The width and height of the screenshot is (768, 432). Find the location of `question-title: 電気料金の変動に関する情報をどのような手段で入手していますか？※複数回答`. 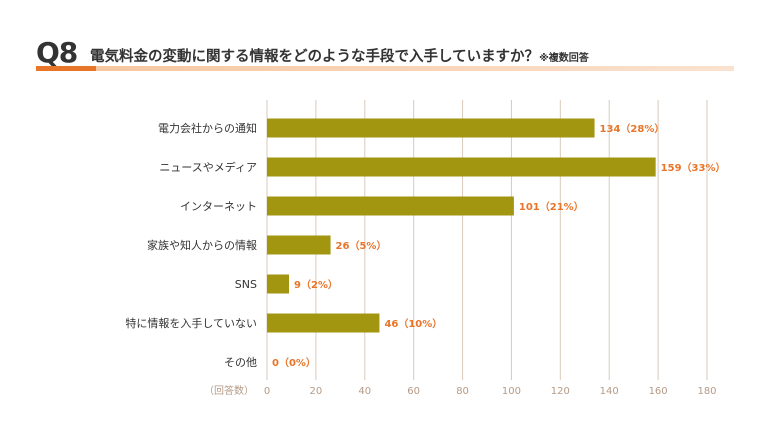

question-title: 電気料金の変動に関する情報をどのような手段で入手していますか？※複数回答 is located at coordinates (339, 55).